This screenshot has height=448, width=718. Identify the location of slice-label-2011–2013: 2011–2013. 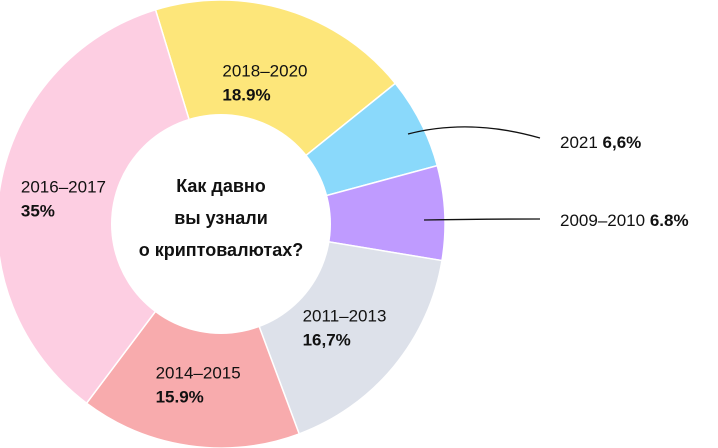
(345, 316).